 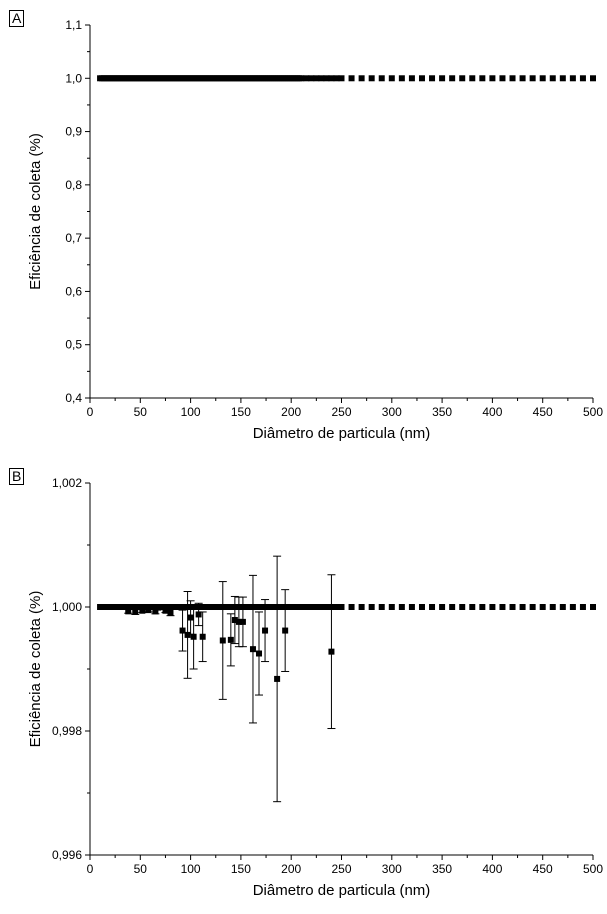 What do you see at coordinates (67, 483) in the screenshot?
I see `y-tick-label: 1,002` at bounding box center [67, 483].